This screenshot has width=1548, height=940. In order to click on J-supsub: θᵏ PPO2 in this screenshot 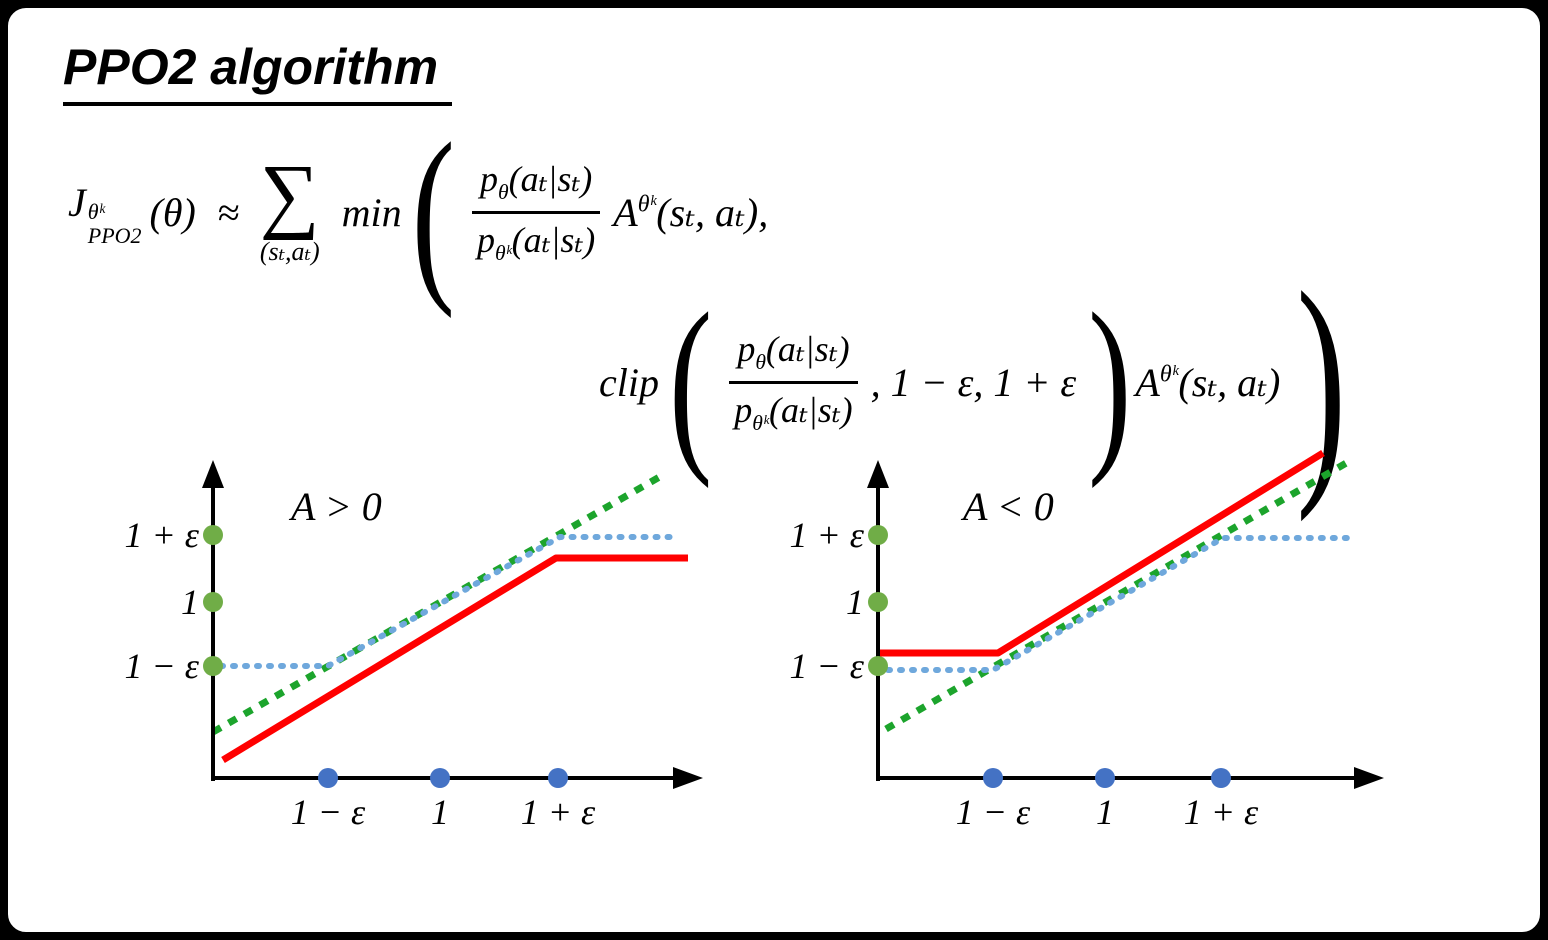, I will do `click(114, 223)`.